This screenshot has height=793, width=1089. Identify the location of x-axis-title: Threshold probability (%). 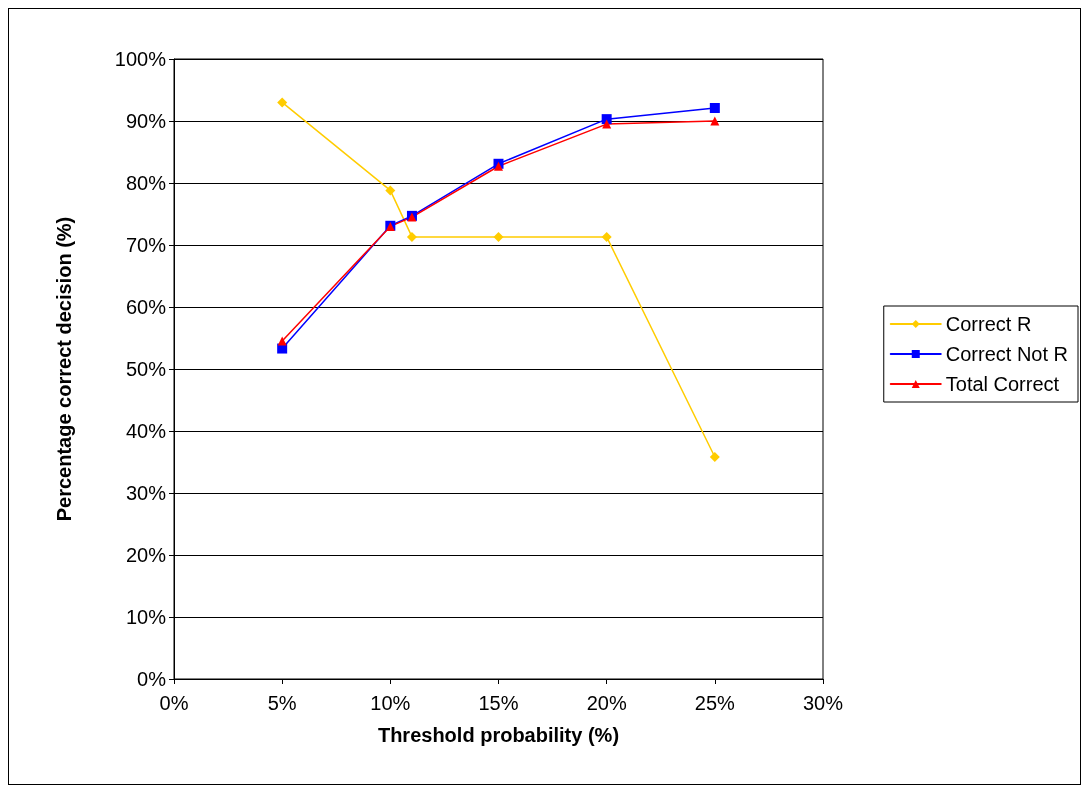
(498, 735).